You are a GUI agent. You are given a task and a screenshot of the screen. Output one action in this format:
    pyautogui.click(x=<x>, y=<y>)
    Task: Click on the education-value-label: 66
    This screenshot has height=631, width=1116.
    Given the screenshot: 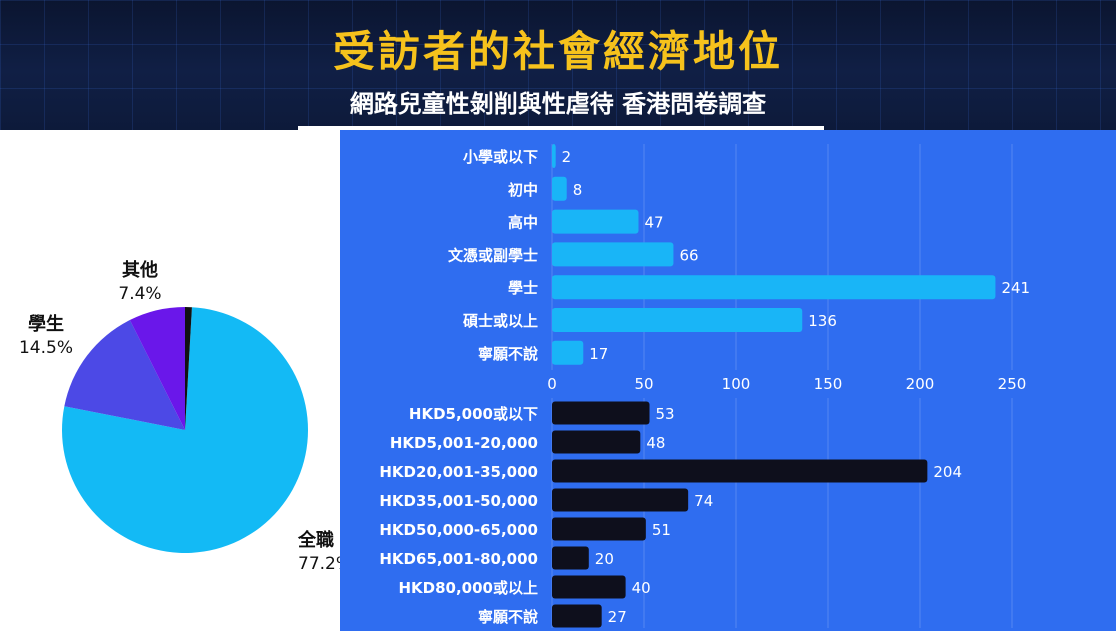 What is the action you would take?
    pyautogui.click(x=688, y=255)
    